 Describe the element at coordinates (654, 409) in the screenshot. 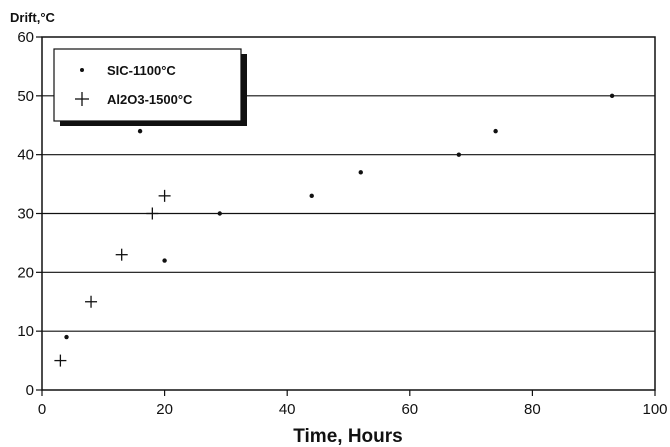

I see `x-tick-label-100: 100` at that location.